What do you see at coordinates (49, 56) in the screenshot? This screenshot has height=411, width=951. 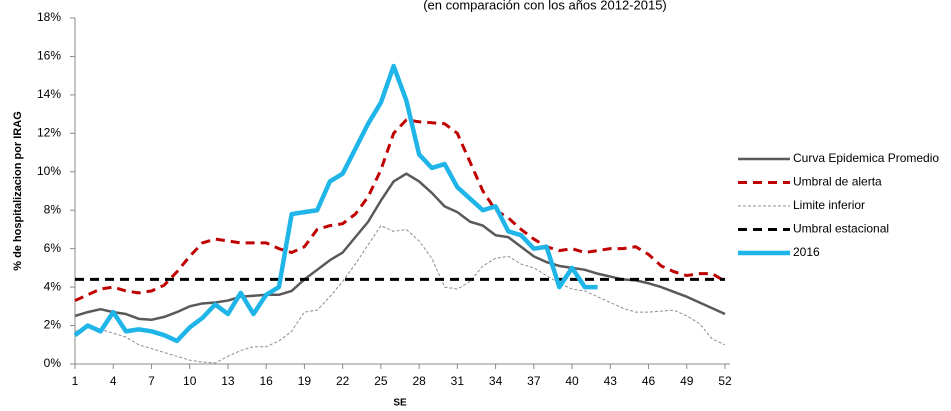 I see `y-tick-label: 16%` at bounding box center [49, 56].